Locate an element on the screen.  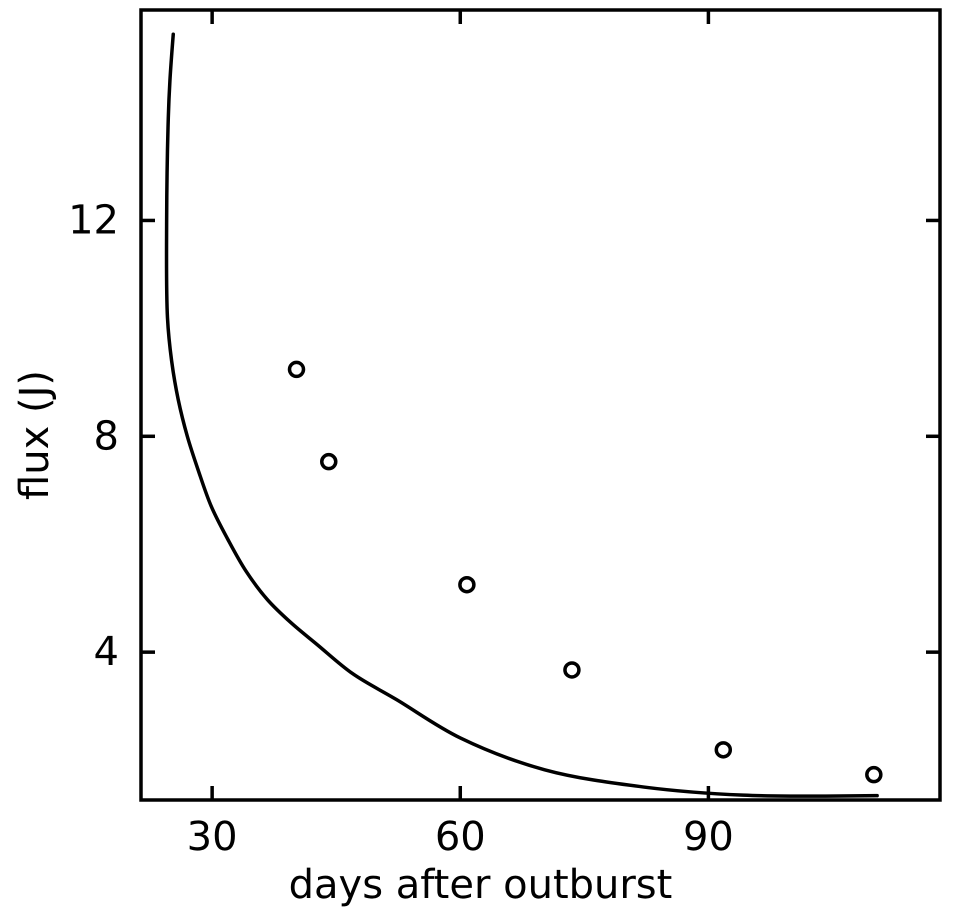
x-axis-title: days after outburst is located at coordinates (480, 885).